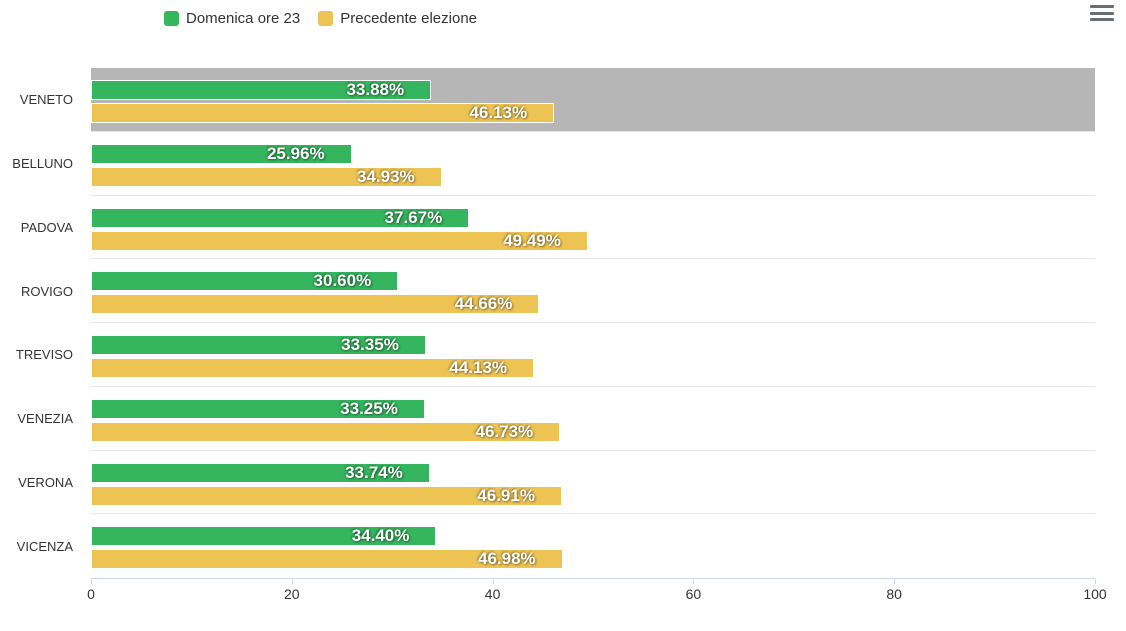  What do you see at coordinates (44, 355) in the screenshot?
I see `category-label-treviso: TREVISO` at bounding box center [44, 355].